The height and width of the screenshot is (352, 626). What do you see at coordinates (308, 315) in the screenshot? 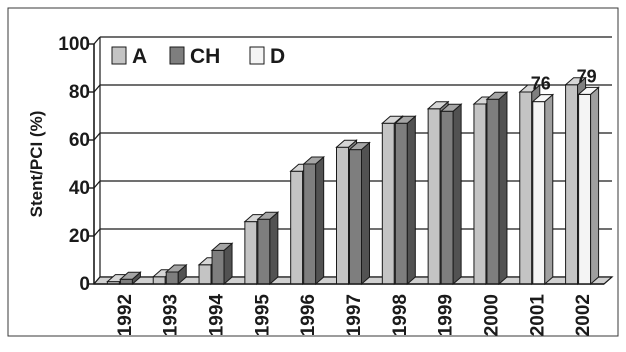
I see `x-tick-label: 1996` at bounding box center [308, 315].